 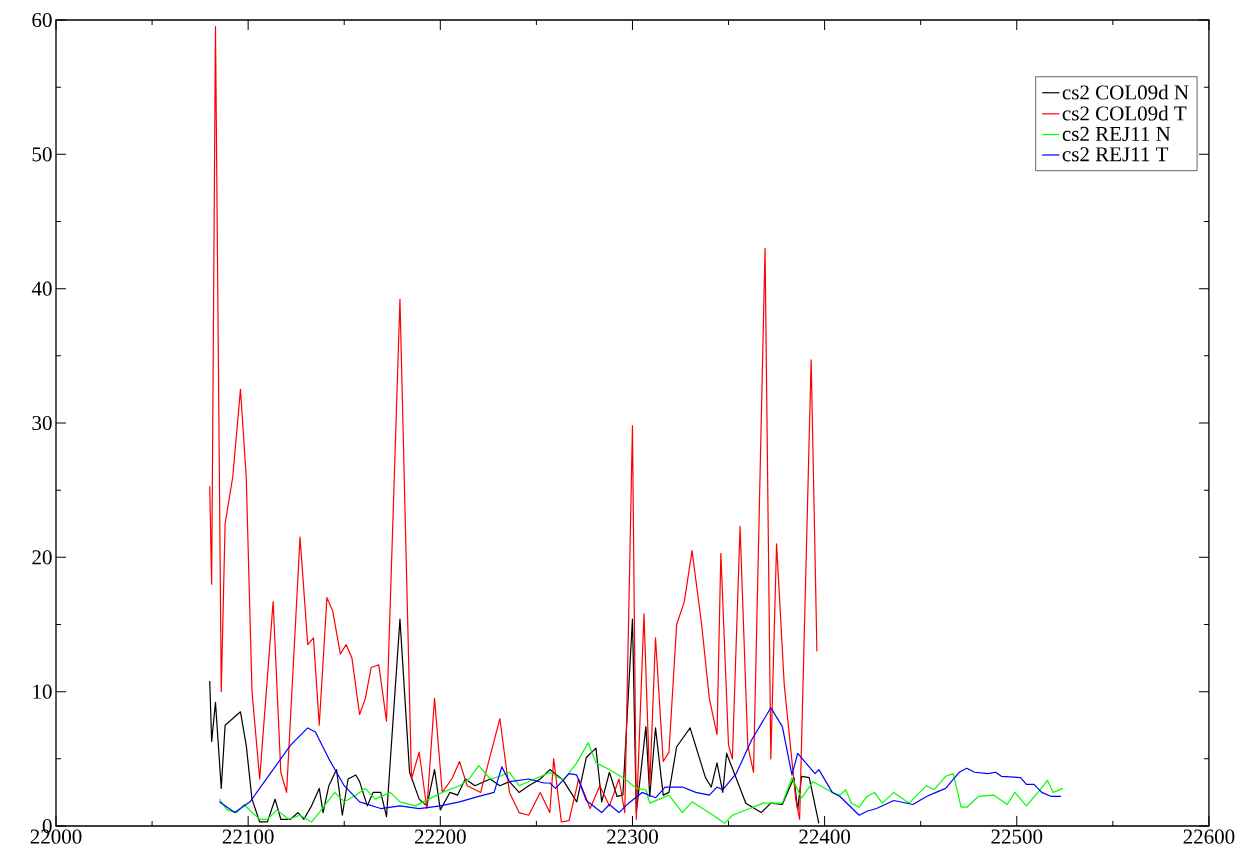 What do you see at coordinates (42, 20) in the screenshot?
I see `y-tick-label: 60` at bounding box center [42, 20].